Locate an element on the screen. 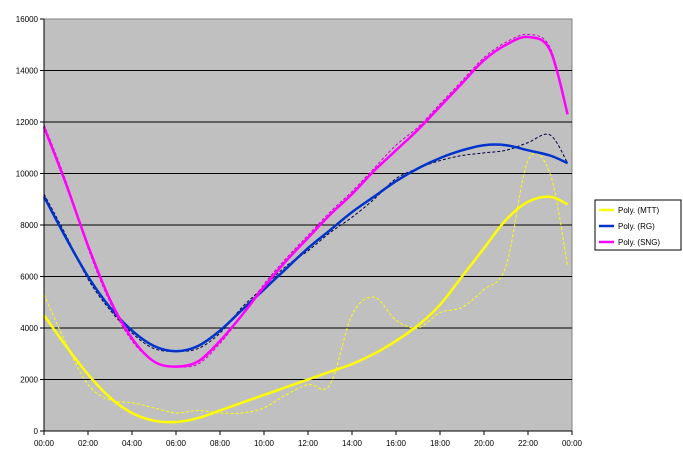 This screenshot has height=466, width=683. y-tick-label: 2000 is located at coordinates (29, 380).